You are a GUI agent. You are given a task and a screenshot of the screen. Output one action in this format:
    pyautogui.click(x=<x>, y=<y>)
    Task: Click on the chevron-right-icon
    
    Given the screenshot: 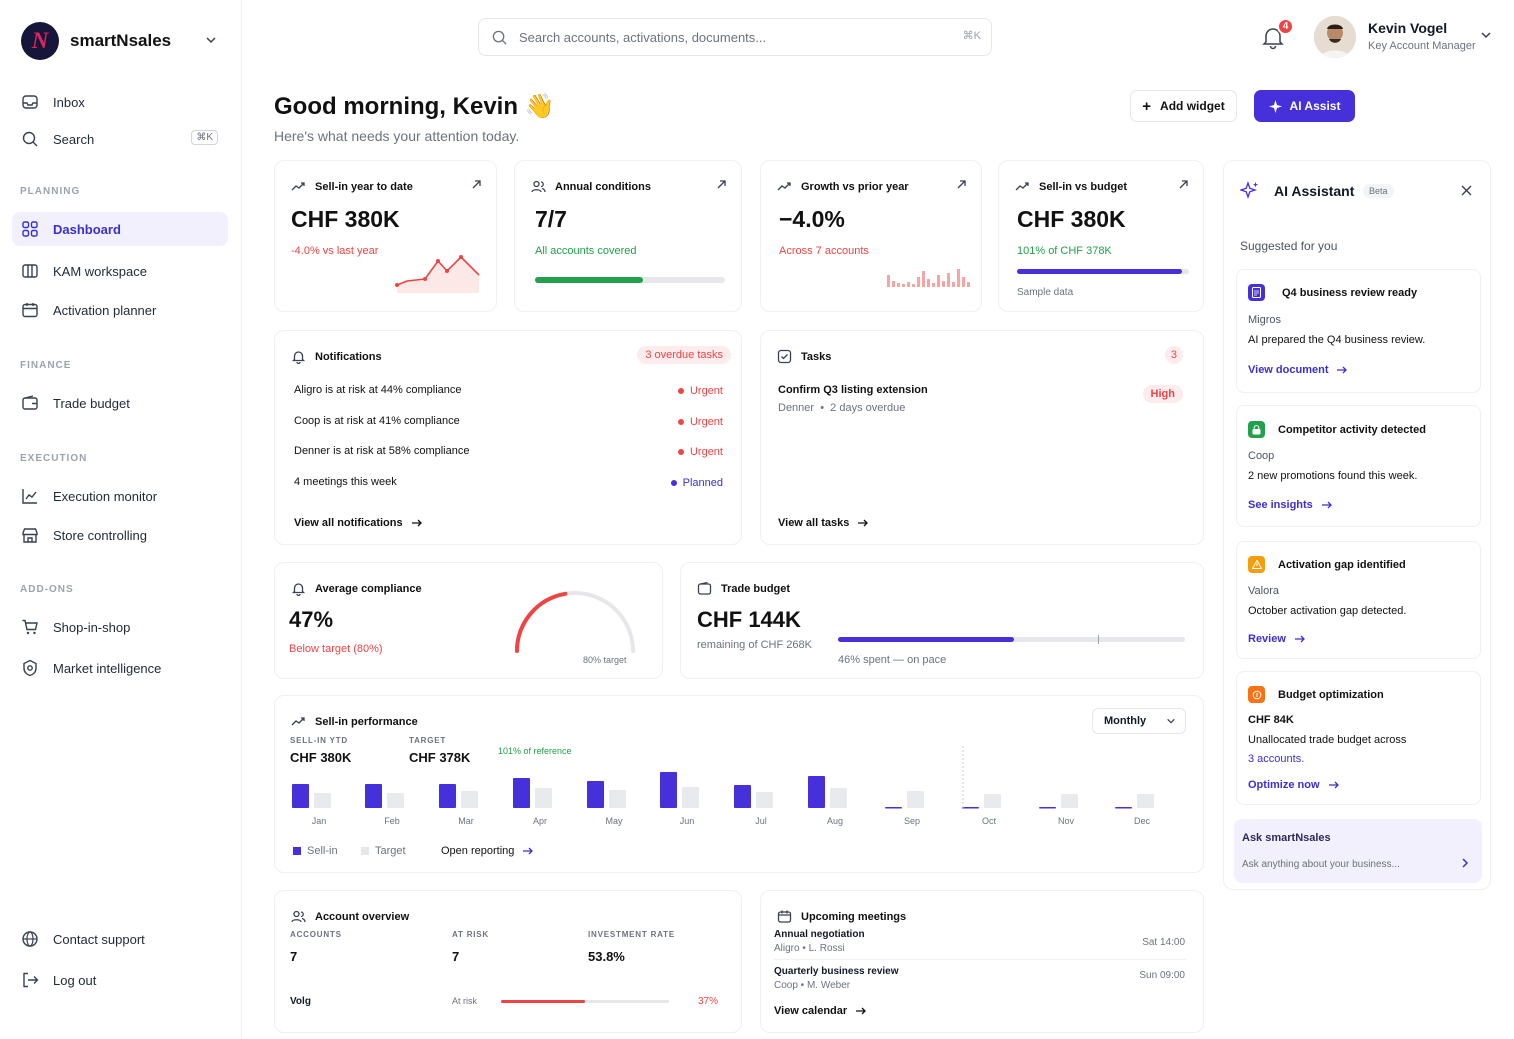 What is the action you would take?
    pyautogui.click(x=1465, y=863)
    